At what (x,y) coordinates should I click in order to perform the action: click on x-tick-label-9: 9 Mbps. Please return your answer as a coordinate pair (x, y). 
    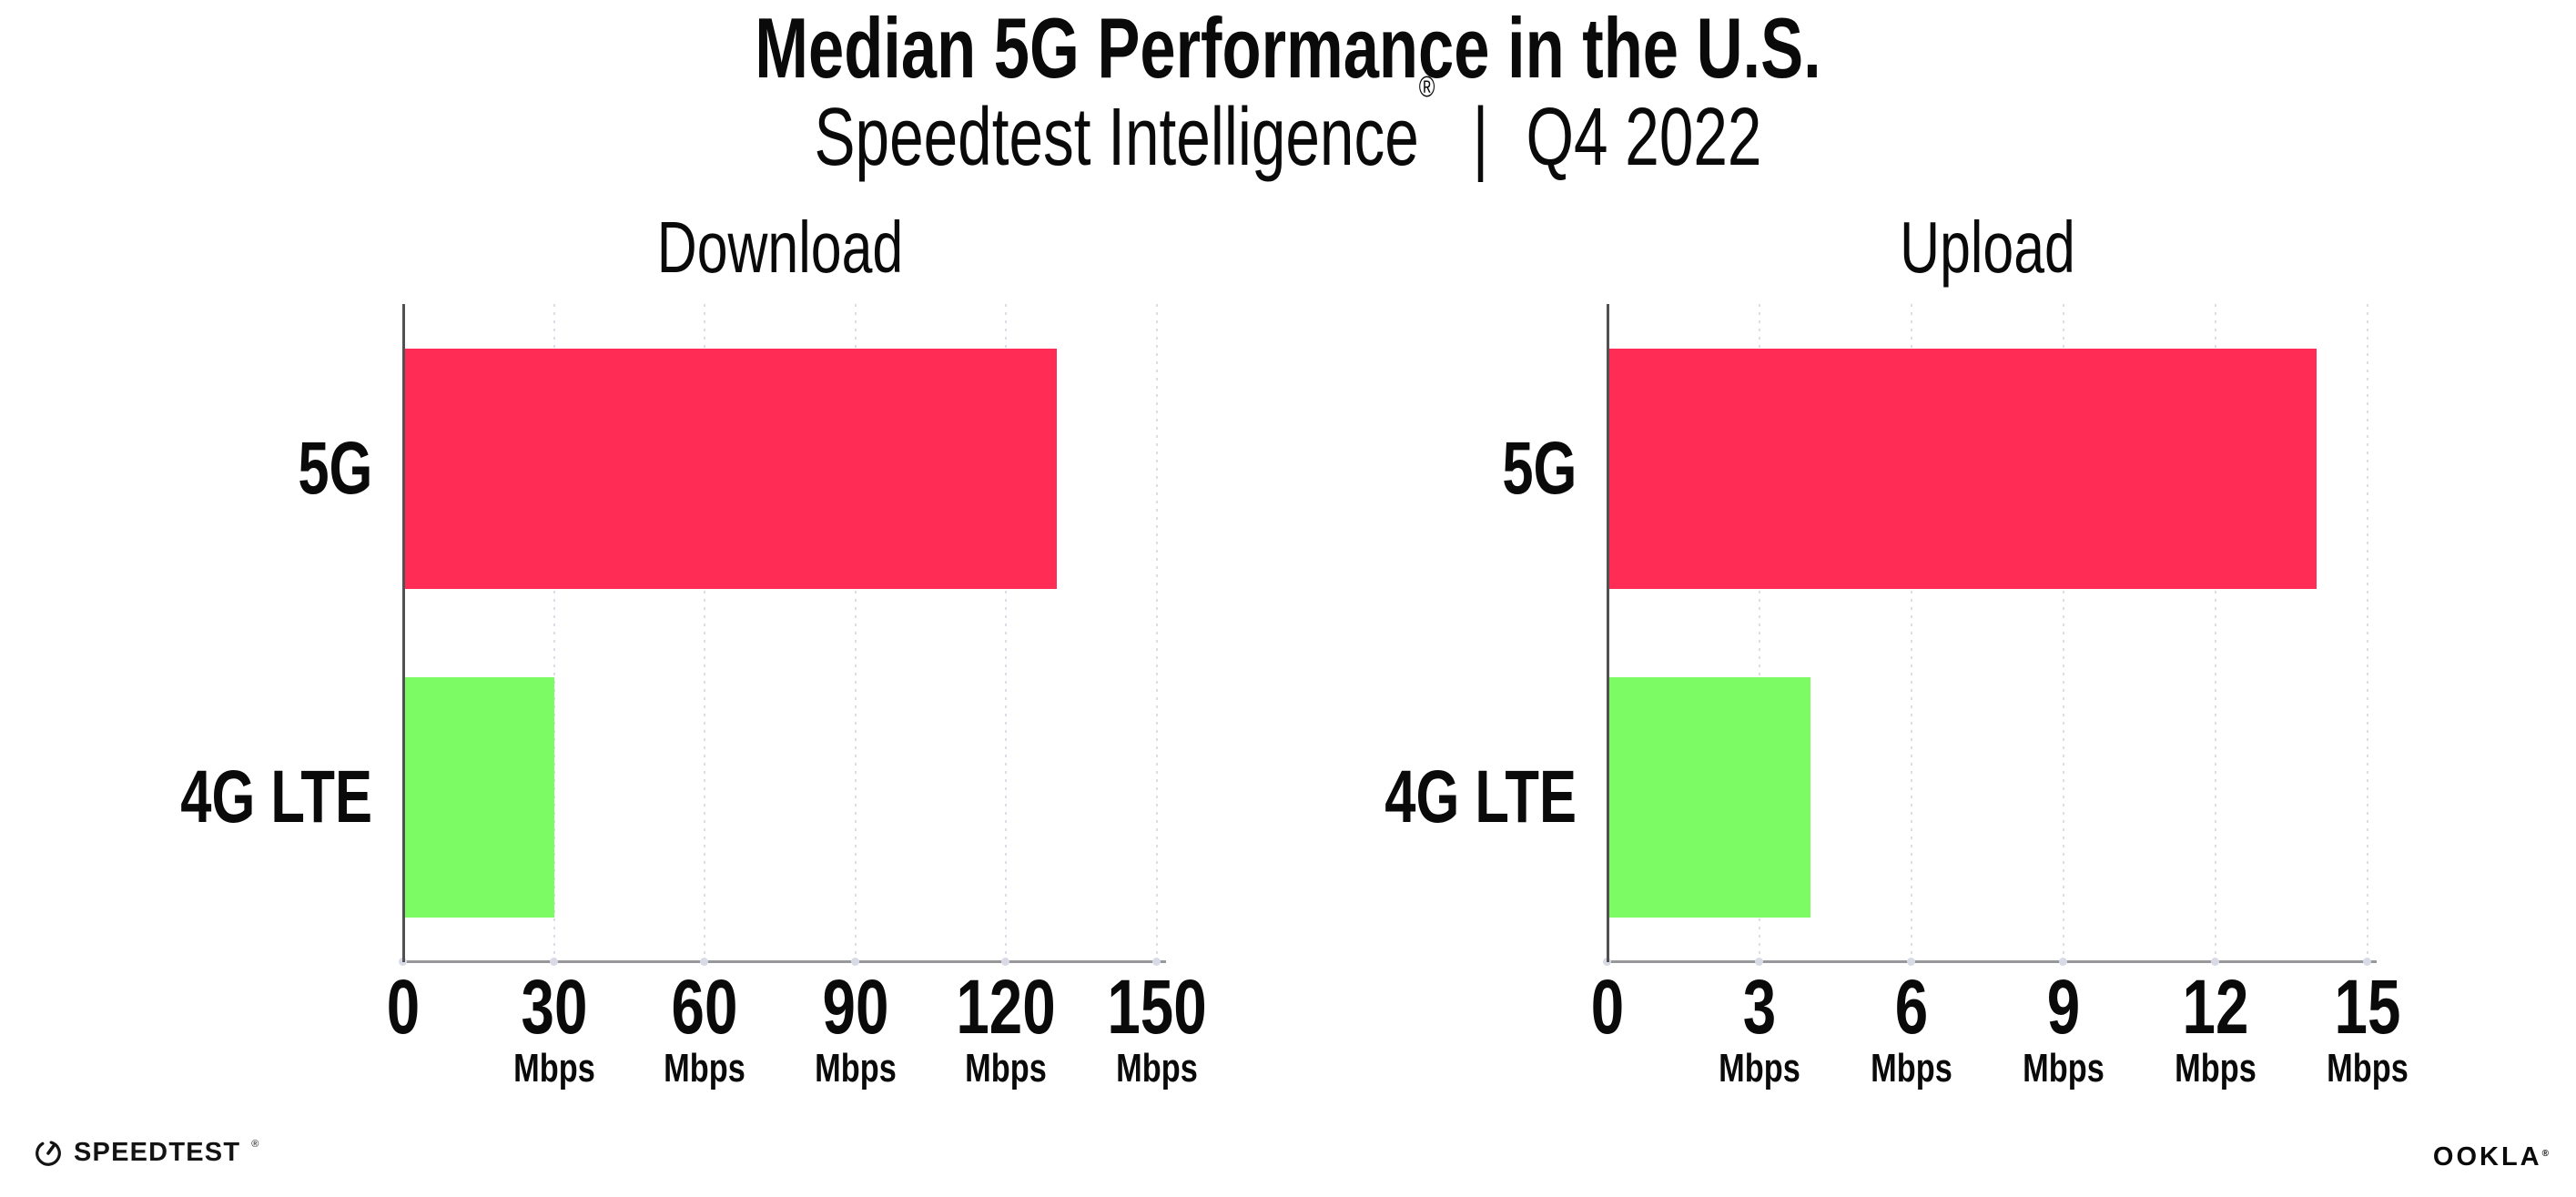
    Looking at the image, I should click on (2064, 1027).